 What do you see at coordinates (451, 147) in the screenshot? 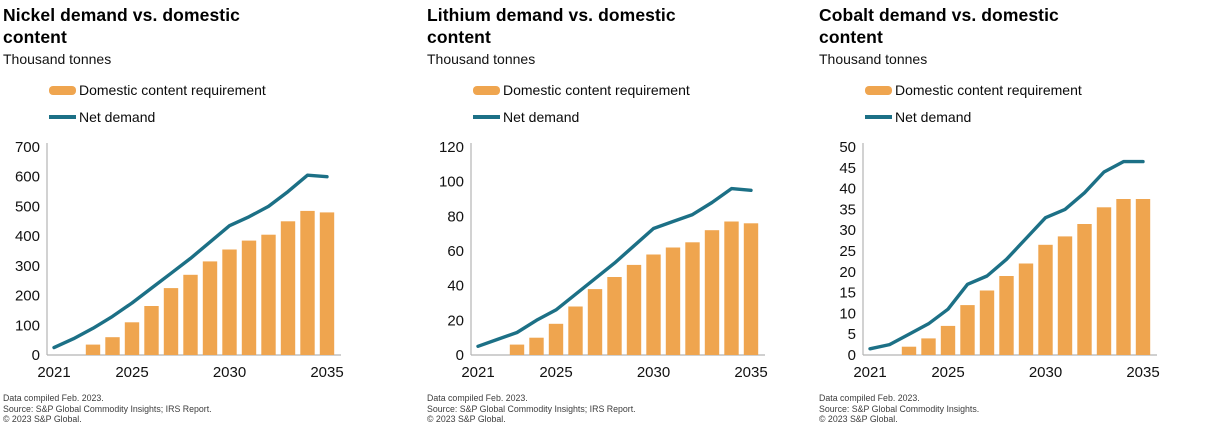
I see `svg-text: 120` at bounding box center [451, 147].